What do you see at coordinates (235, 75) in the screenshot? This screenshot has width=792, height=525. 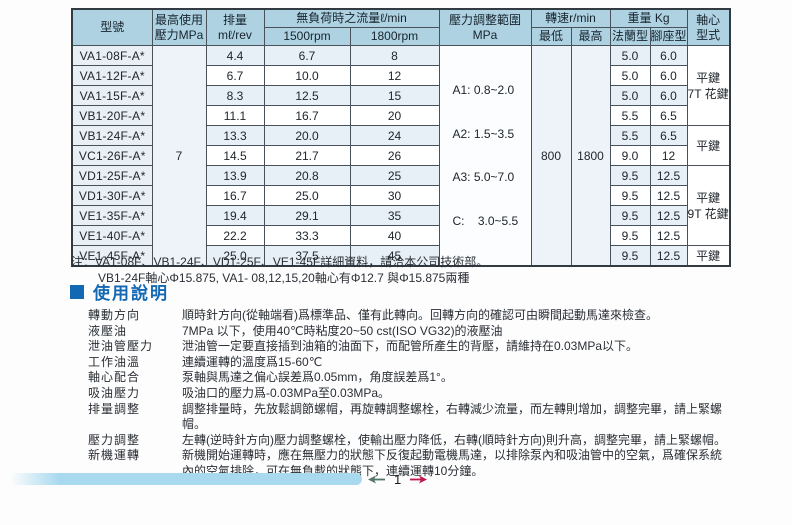 I see `displacement-value-cell: 6.7` at bounding box center [235, 75].